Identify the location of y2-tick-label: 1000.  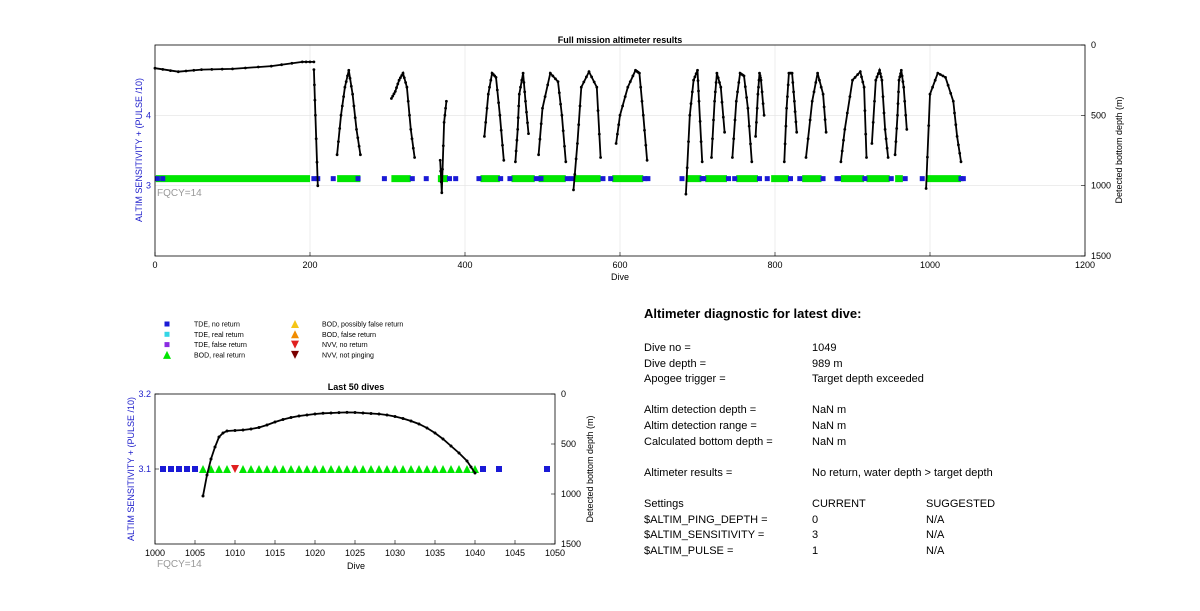
(1101, 186).